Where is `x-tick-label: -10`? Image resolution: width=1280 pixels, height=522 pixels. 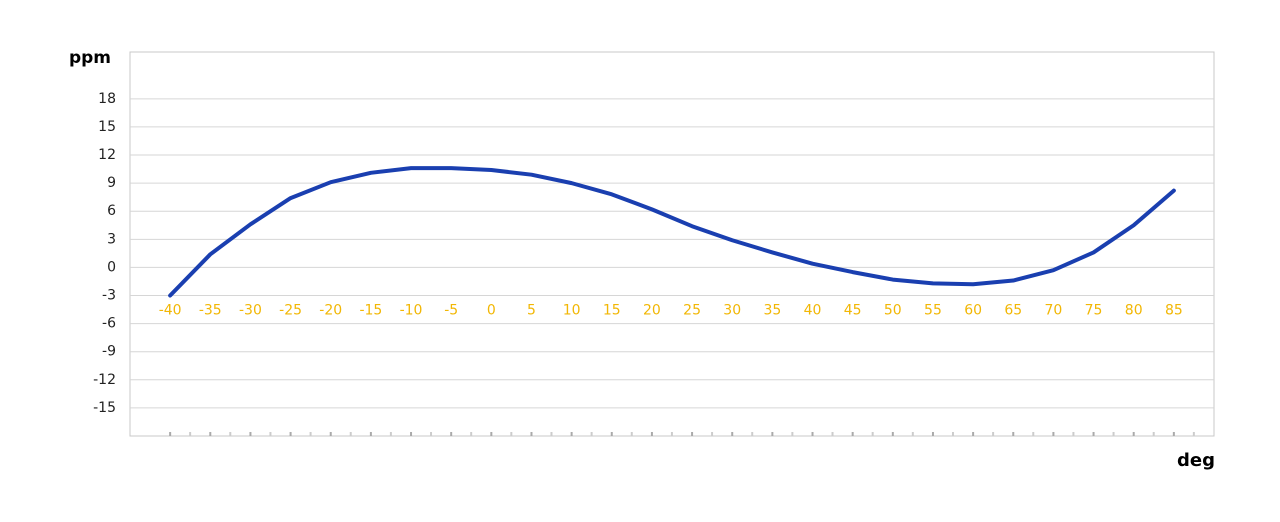
x-tick-label: -10 is located at coordinates (411, 311).